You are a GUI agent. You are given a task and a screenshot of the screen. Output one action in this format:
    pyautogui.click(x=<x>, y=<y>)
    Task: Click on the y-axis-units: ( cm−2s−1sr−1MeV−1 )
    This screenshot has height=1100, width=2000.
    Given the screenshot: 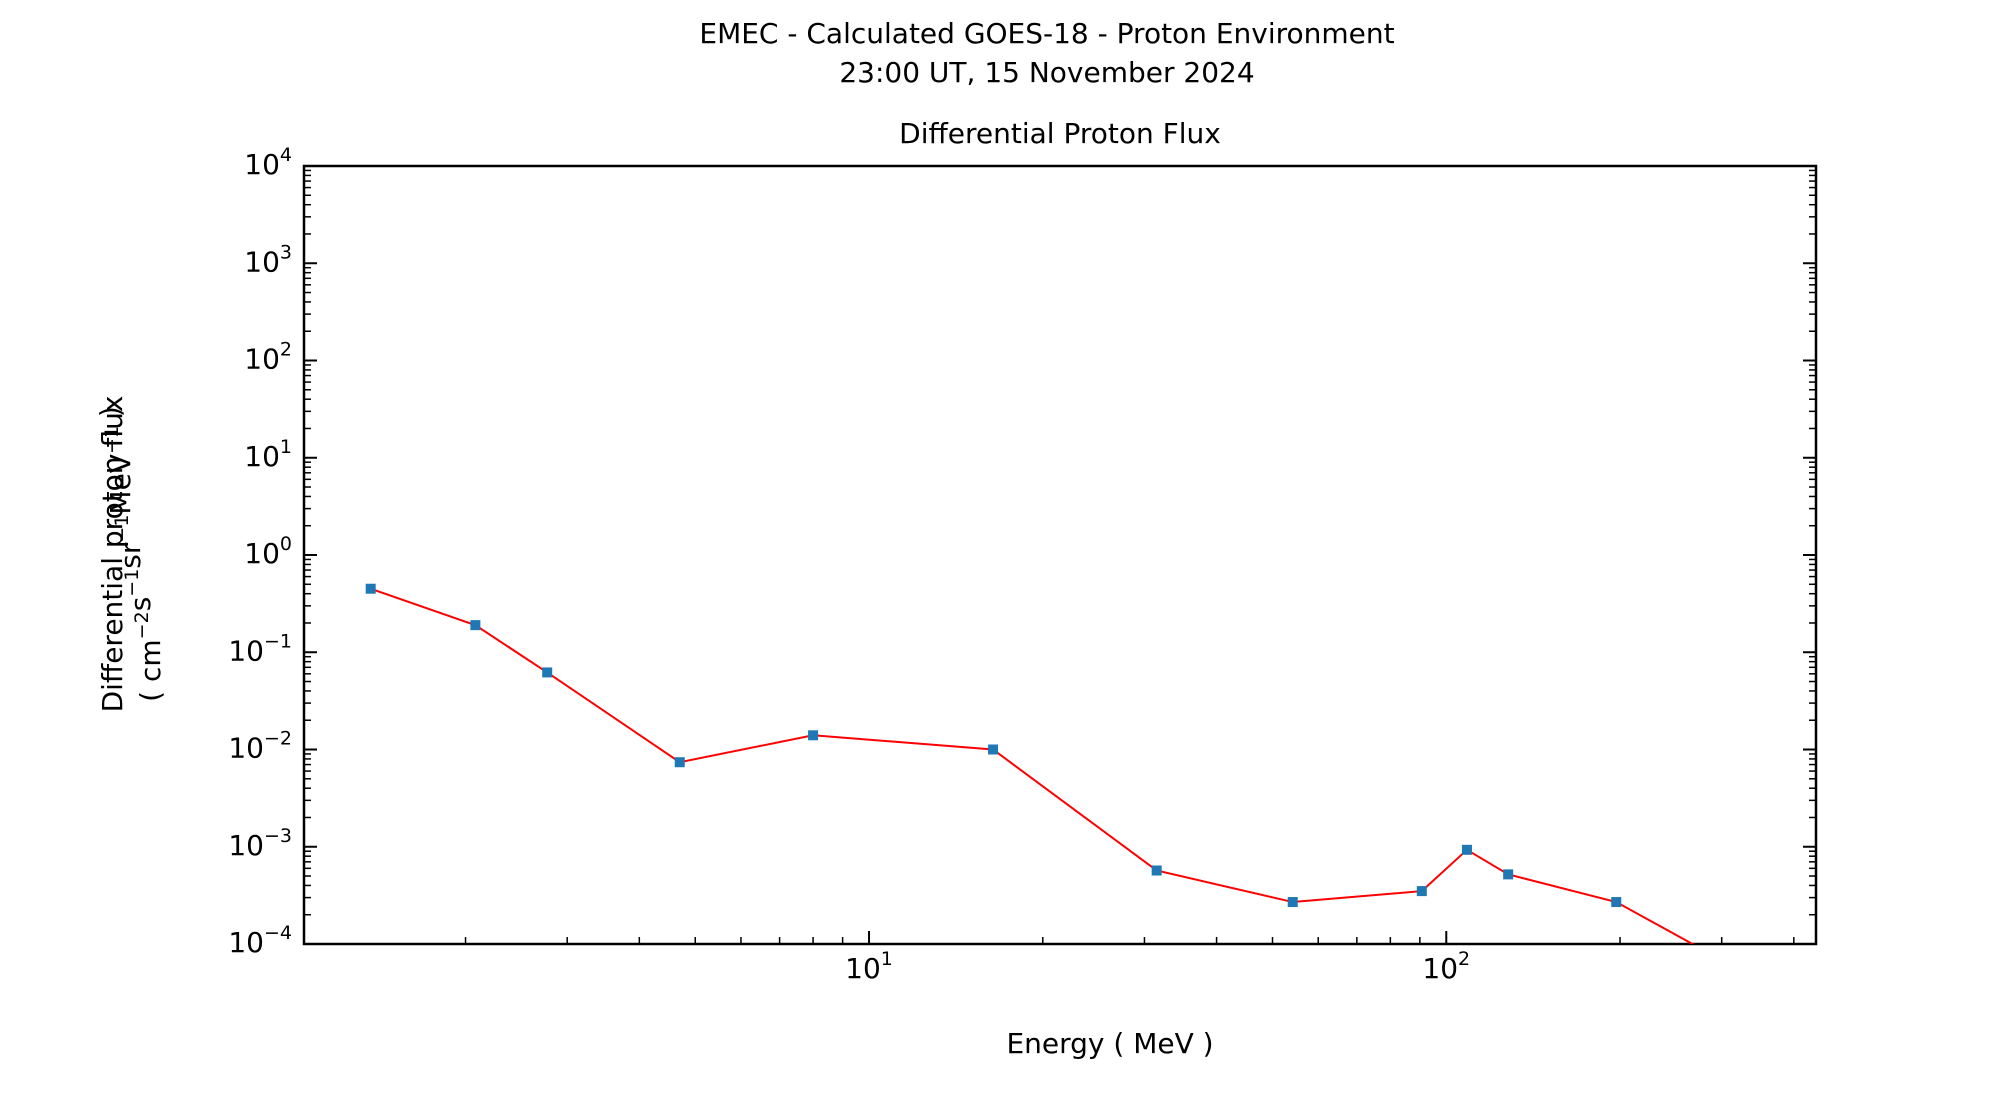 What is the action you would take?
    pyautogui.click(x=130, y=554)
    